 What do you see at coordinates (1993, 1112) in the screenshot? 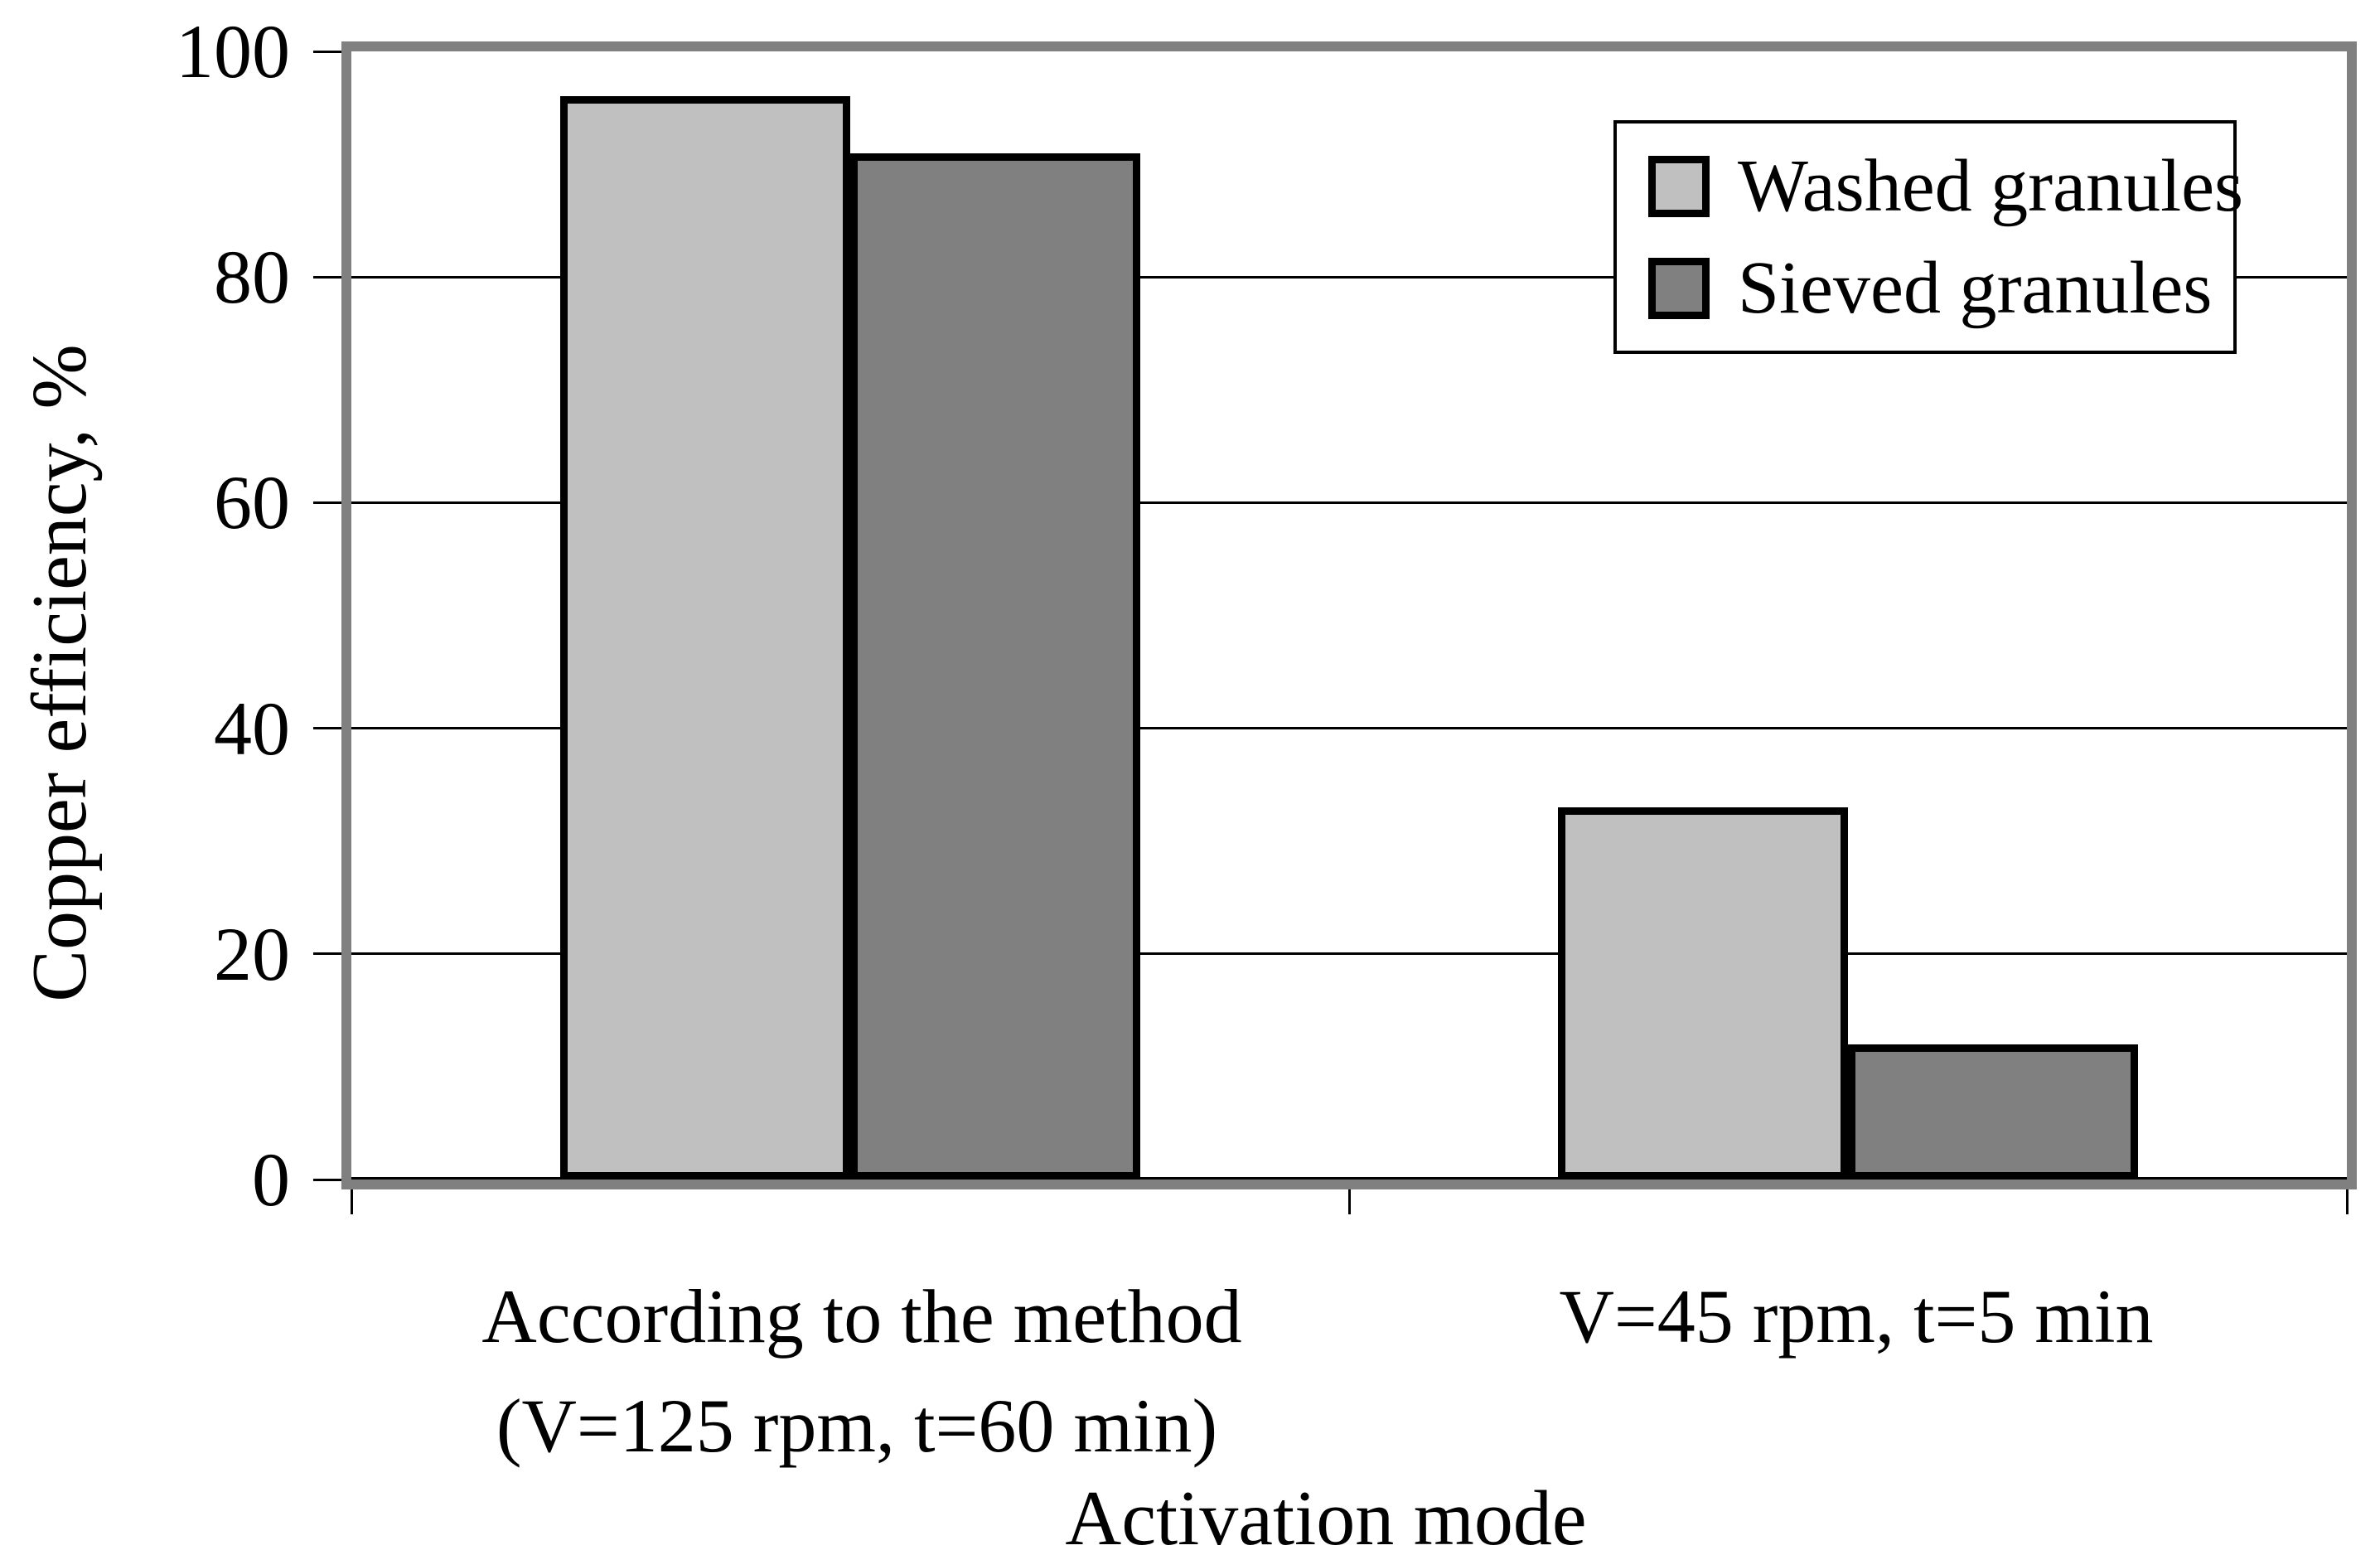
I see `bar-sieved-granules-cat1` at bounding box center [1993, 1112].